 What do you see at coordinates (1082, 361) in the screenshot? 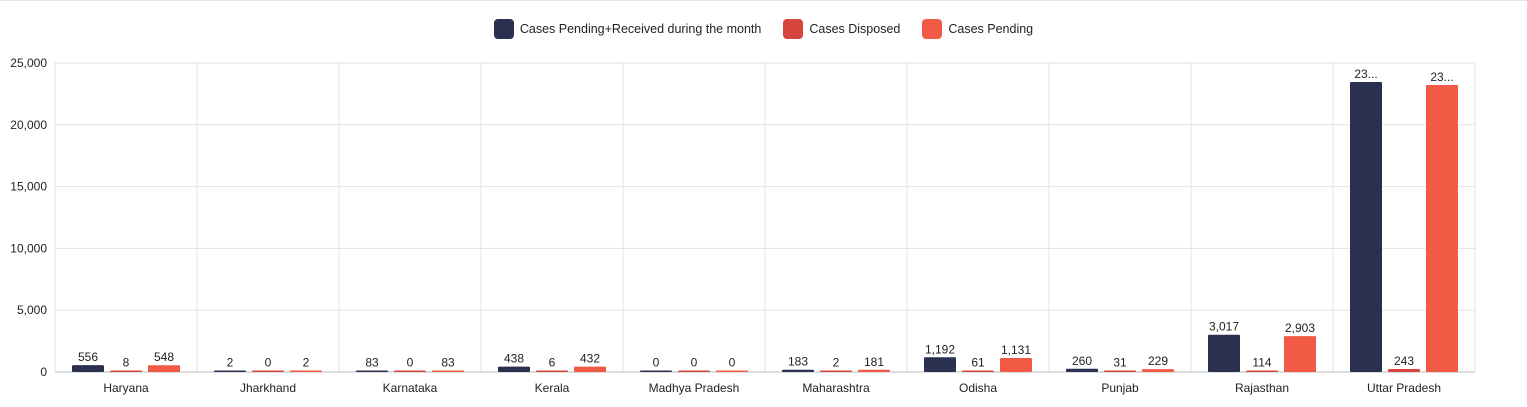
I see `data-label: 260` at bounding box center [1082, 361].